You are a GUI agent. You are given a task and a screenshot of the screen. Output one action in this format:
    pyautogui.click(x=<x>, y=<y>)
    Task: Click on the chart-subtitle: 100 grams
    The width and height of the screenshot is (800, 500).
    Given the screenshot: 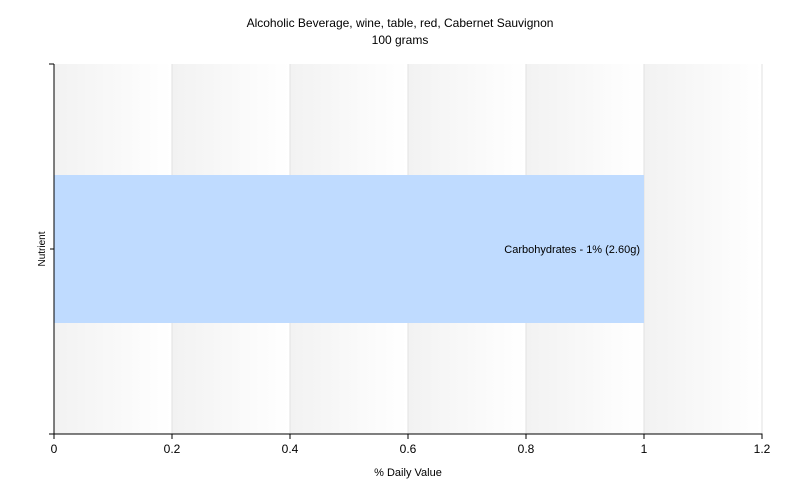 What is the action you would take?
    pyautogui.click(x=400, y=40)
    